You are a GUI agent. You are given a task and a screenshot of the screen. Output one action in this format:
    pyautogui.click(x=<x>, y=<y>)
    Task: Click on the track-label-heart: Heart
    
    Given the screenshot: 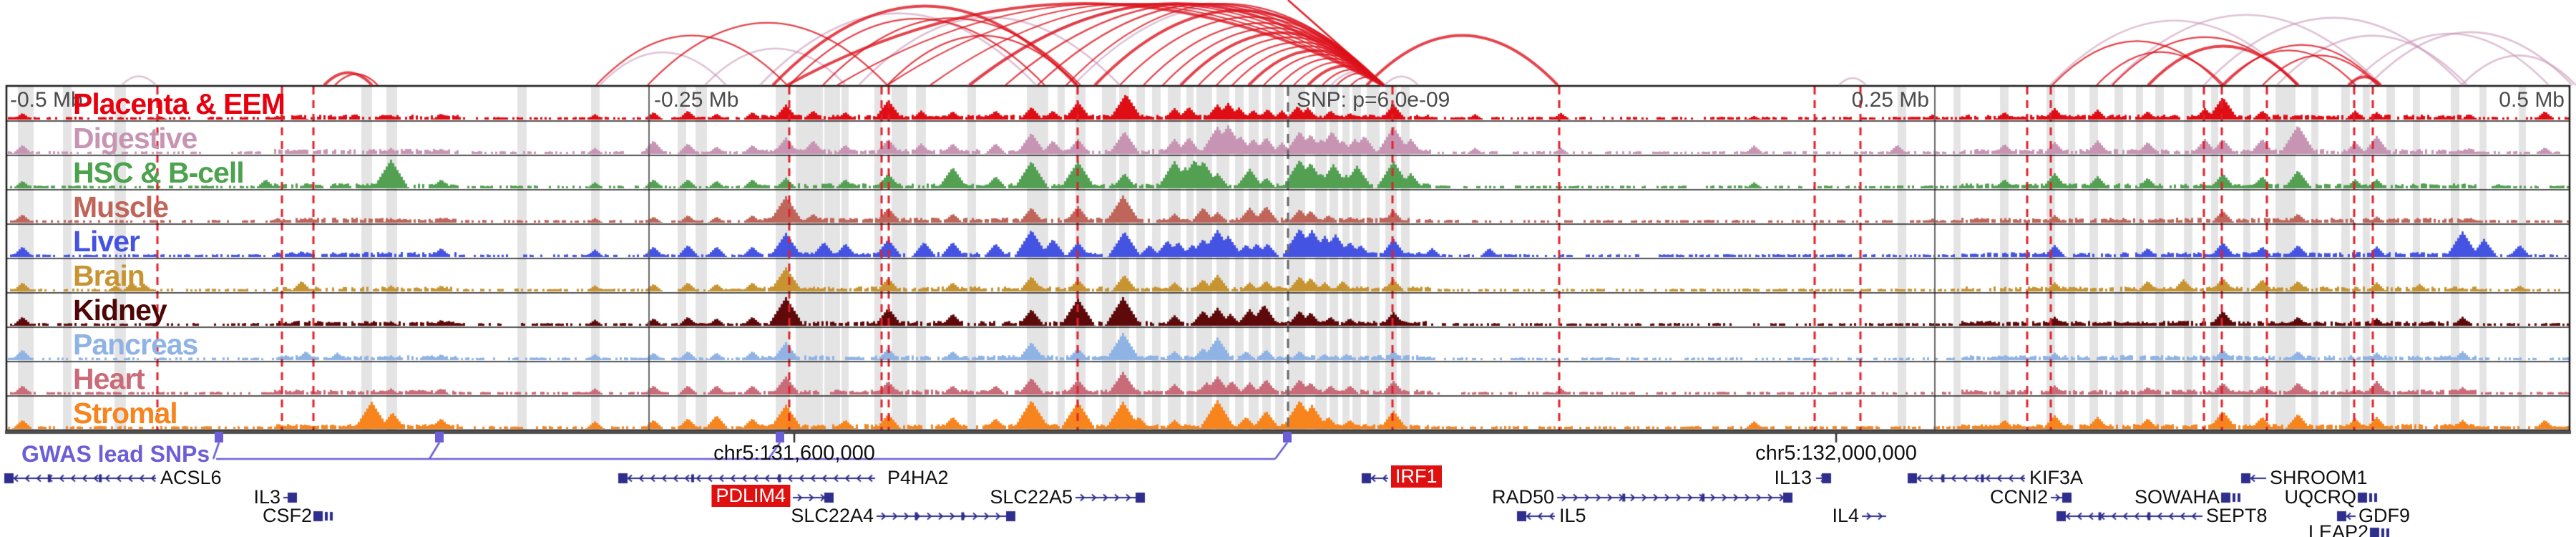 What is the action you would take?
    pyautogui.click(x=109, y=378)
    